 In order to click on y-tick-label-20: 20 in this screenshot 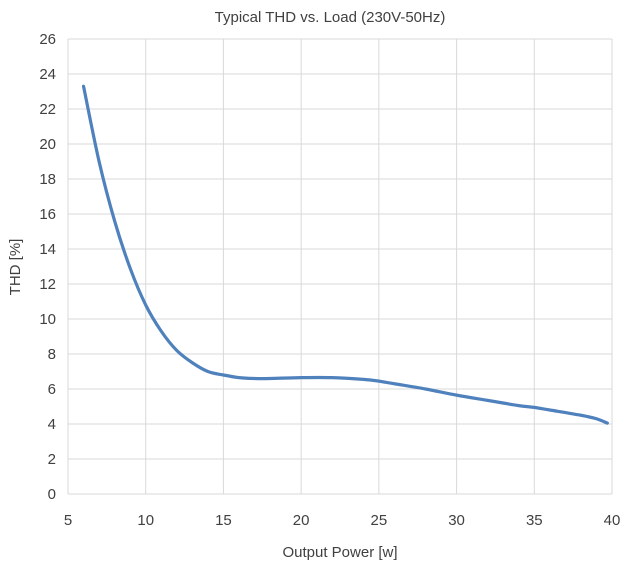, I will do `click(47, 144)`.